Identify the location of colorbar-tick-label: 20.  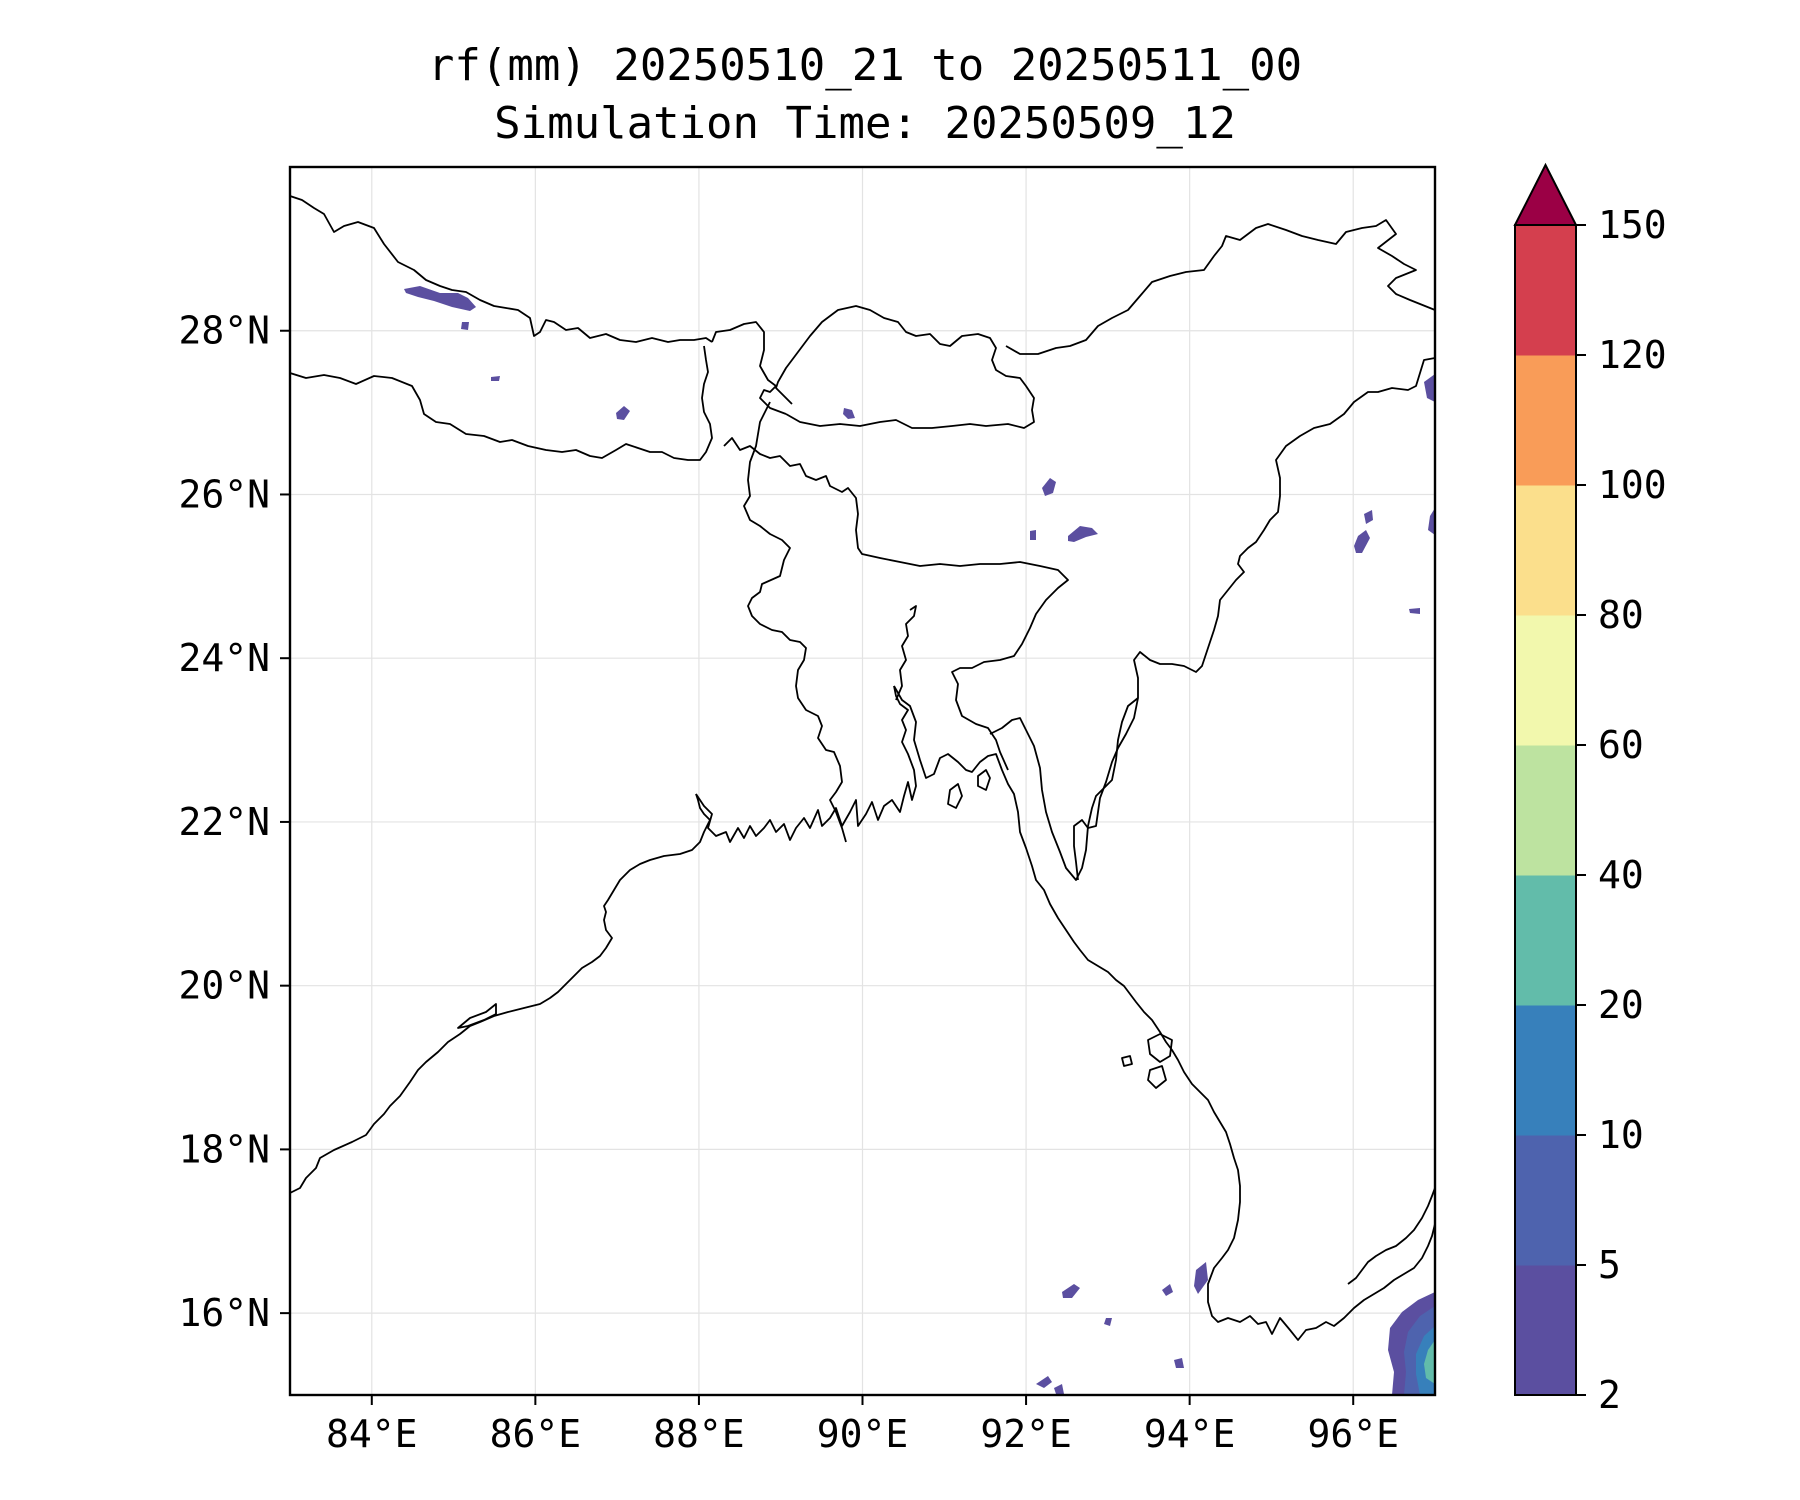
(1621, 1005).